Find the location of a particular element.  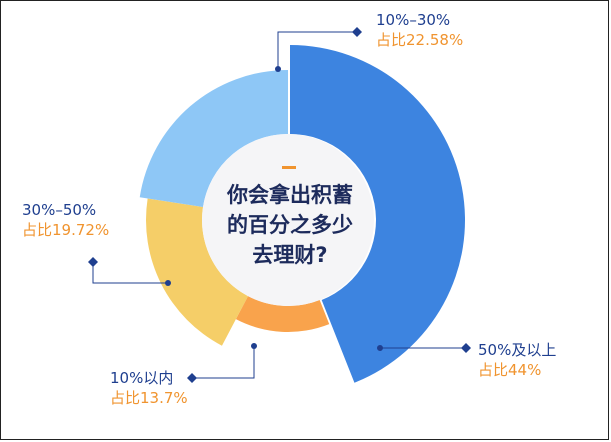

title-accent-bar is located at coordinates (289, 167).